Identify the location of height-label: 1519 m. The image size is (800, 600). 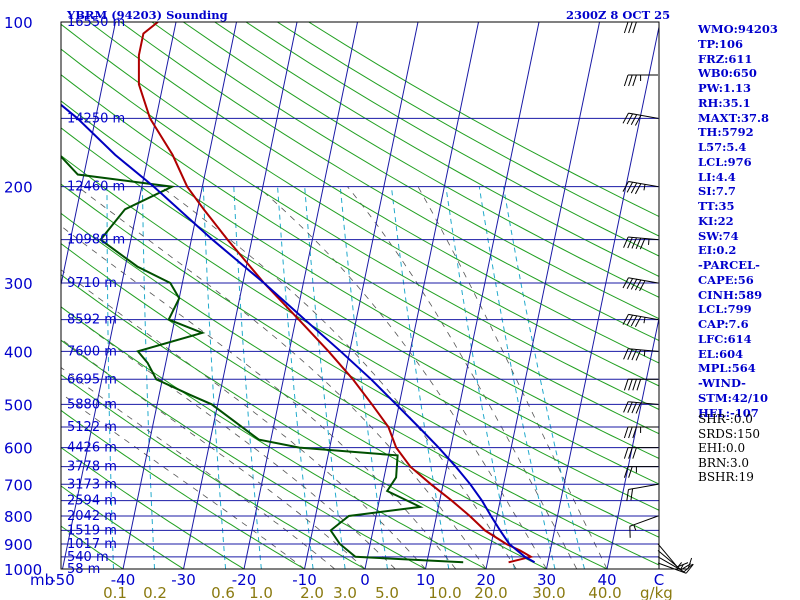
(92, 530).